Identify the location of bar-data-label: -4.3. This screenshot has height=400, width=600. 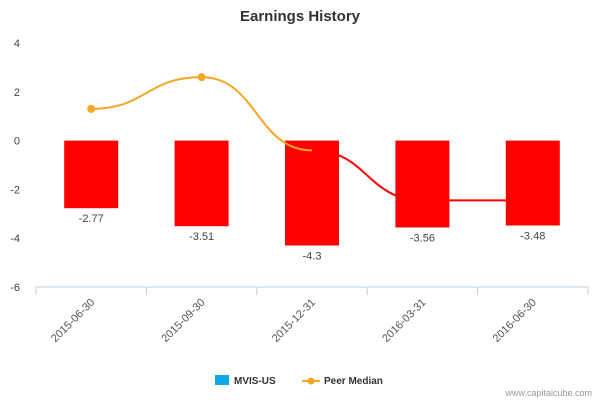
(312, 257).